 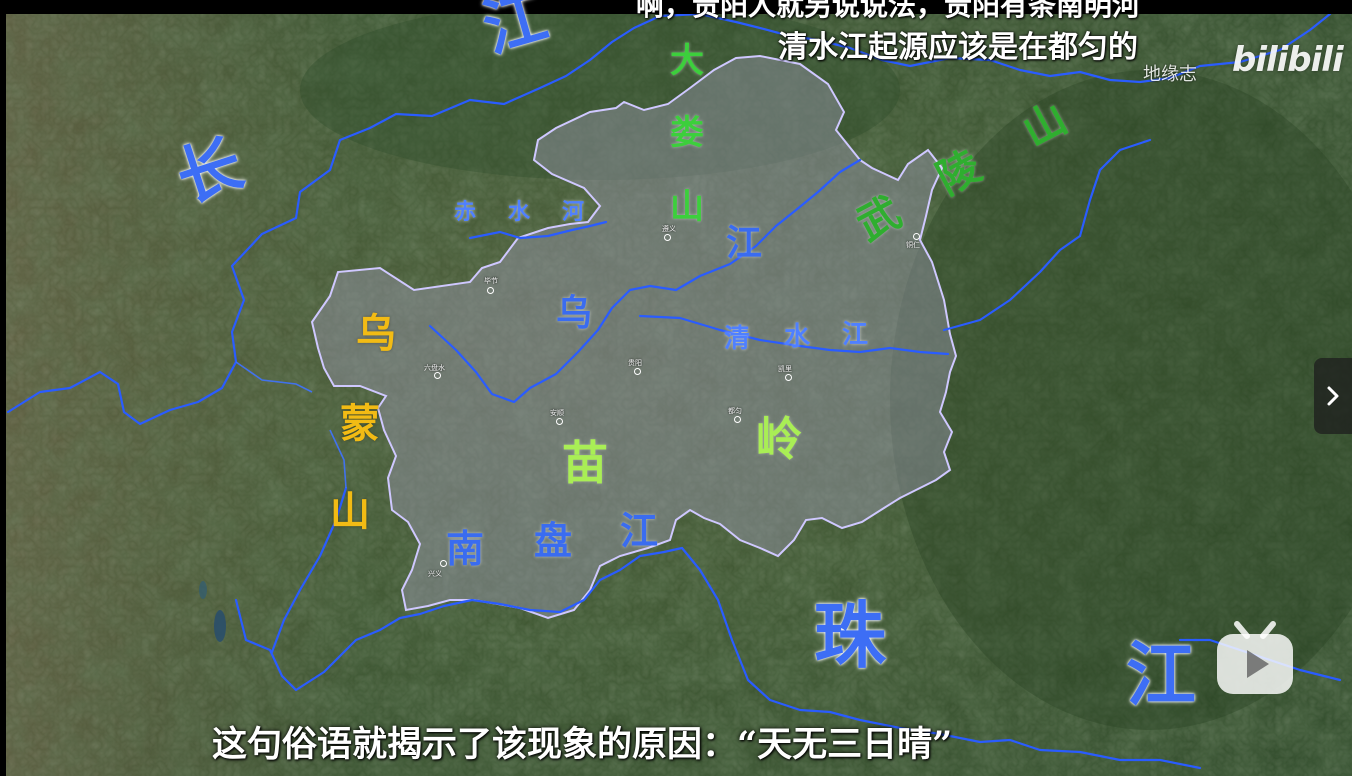 I want to click on bilibili-tv-play-icon, so click(x=1255, y=657).